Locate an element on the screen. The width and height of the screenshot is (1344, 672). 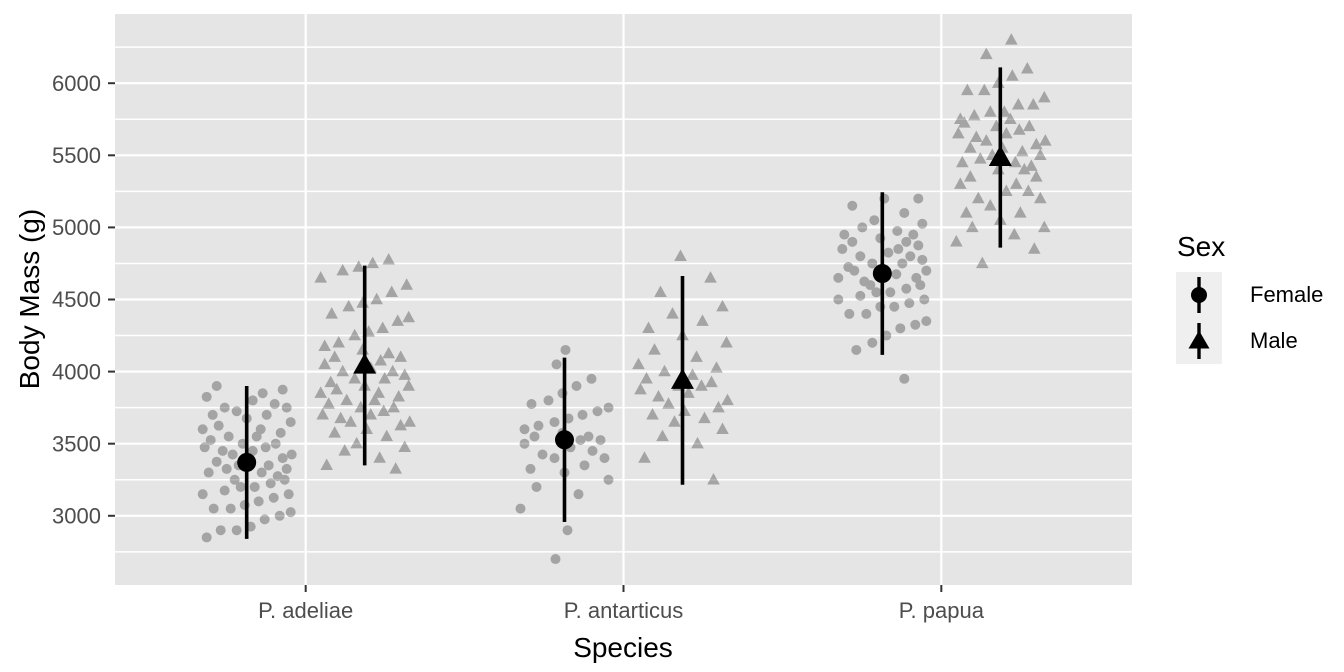
y-tick-label: 5000 is located at coordinates (76, 227).